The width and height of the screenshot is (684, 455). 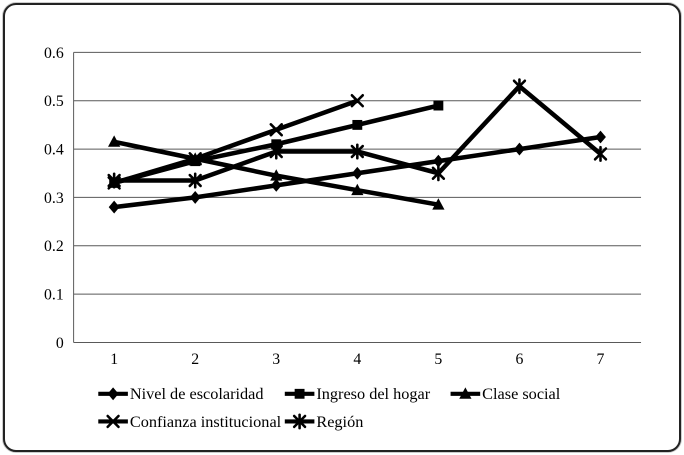 What do you see at coordinates (60, 343) in the screenshot?
I see `y-tick-label: 0` at bounding box center [60, 343].